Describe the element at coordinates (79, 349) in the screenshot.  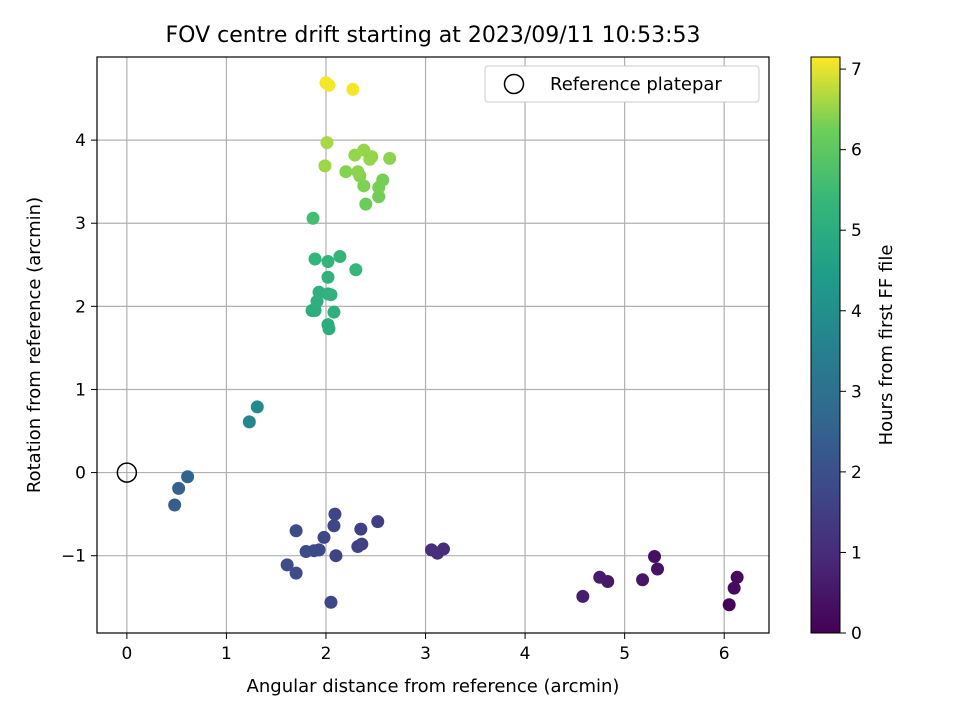
I see `y-axis-ticks: −1 0 1 2 3 4` at that location.